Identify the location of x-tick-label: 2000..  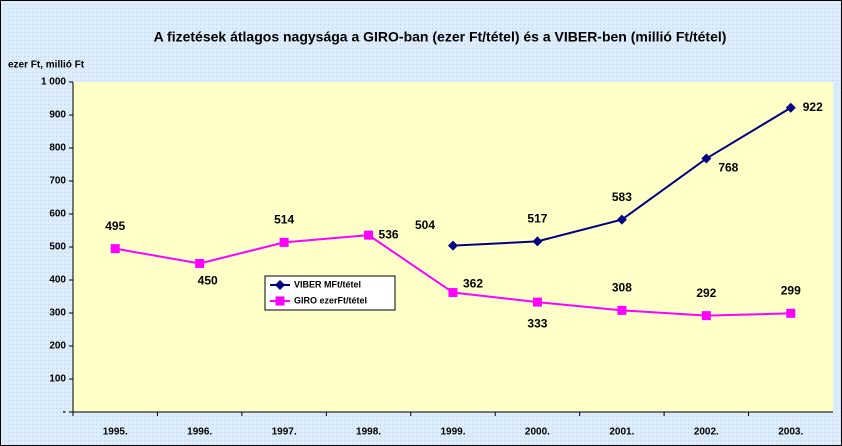
(537, 432).